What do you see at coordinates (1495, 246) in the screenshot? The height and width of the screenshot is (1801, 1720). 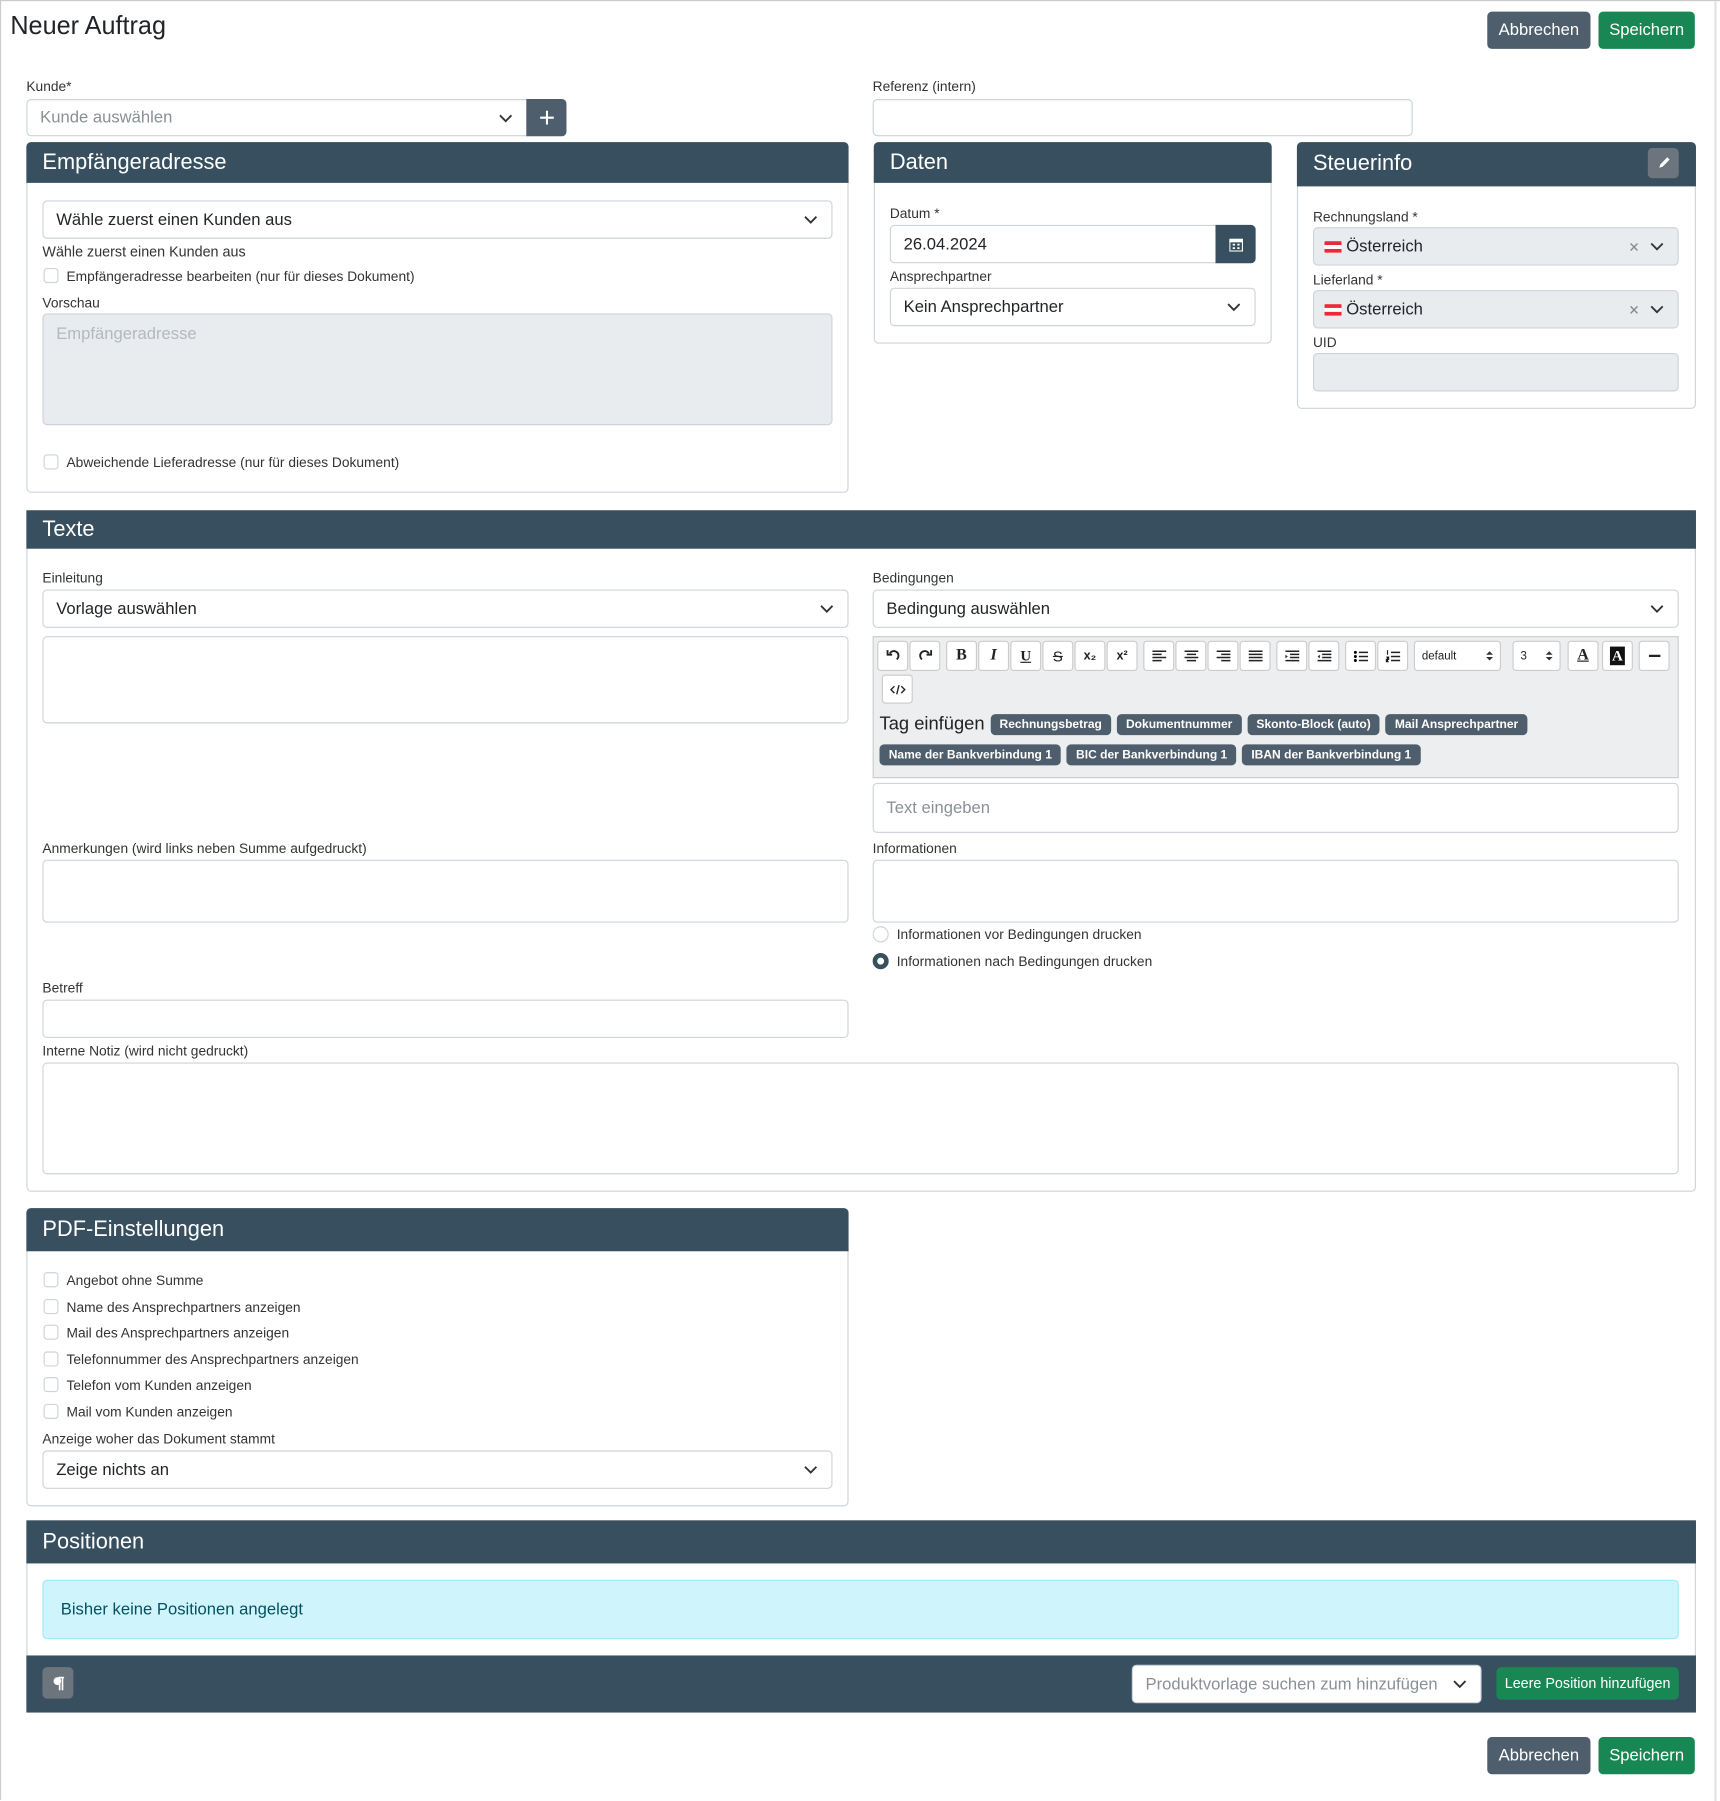 I see `billing-select: Österreich` at bounding box center [1495, 246].